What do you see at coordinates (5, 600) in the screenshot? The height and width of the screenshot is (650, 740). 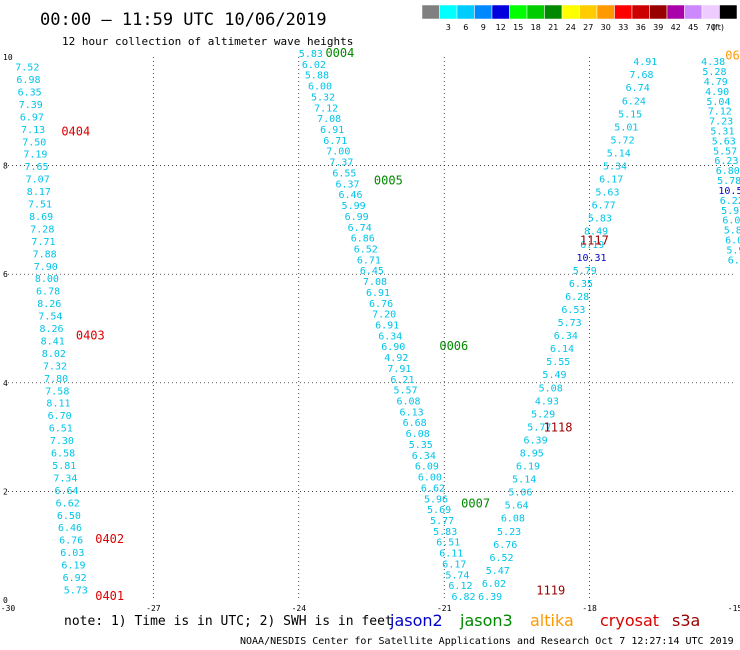 I see `y-tick-label: 0` at bounding box center [5, 600].